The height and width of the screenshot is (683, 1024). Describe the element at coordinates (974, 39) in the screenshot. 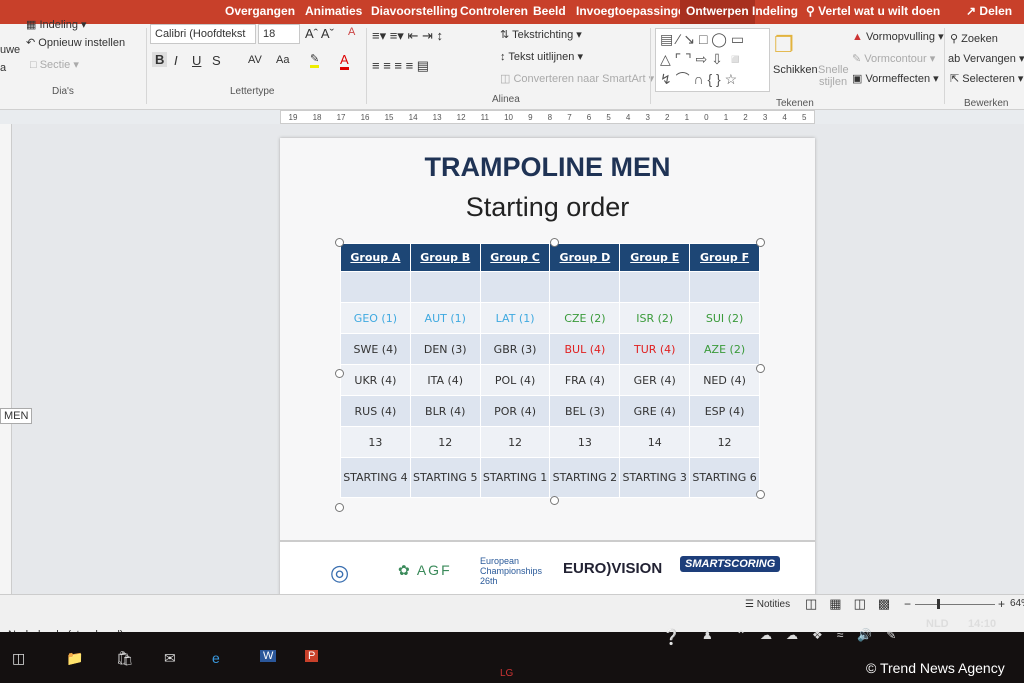

I see `find-button: ⚲ Zoeken` at that location.